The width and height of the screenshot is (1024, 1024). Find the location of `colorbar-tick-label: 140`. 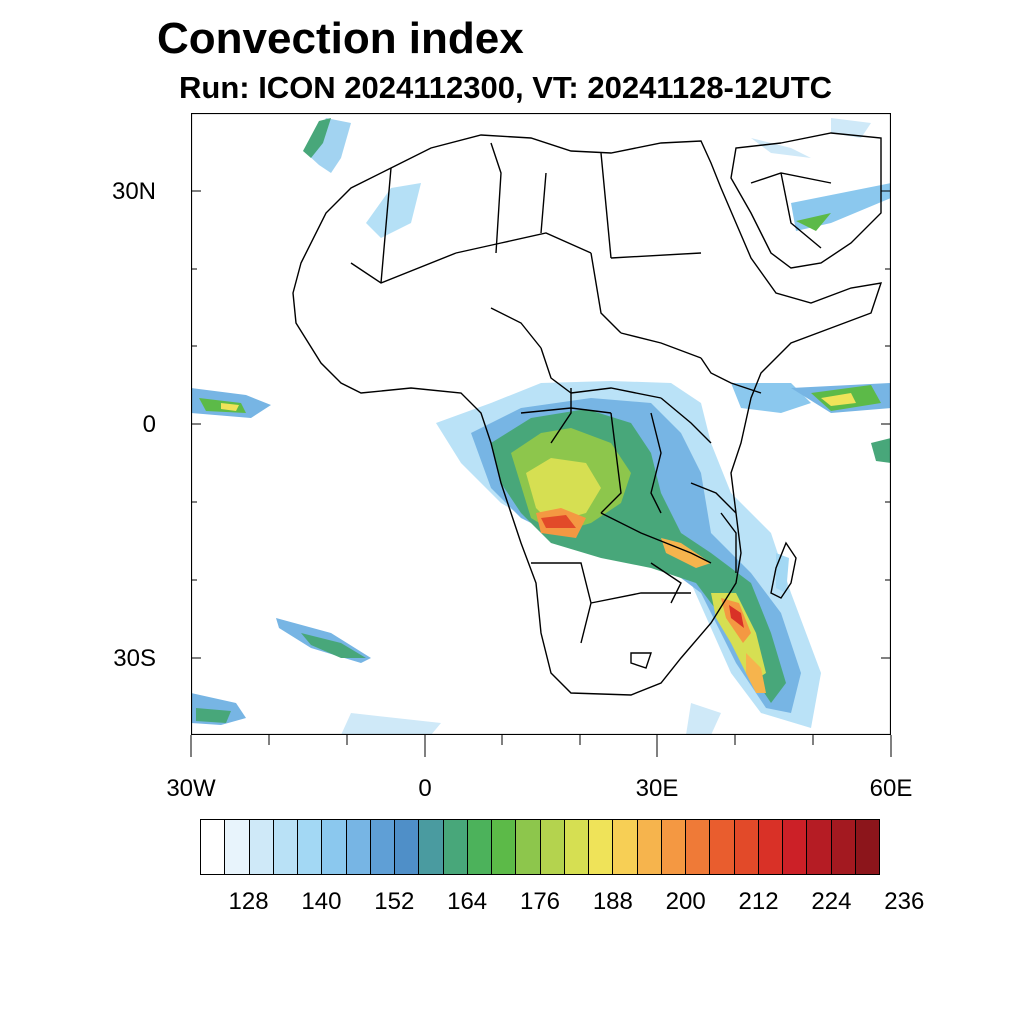

colorbar-tick-label: 140 is located at coordinates (321, 901).